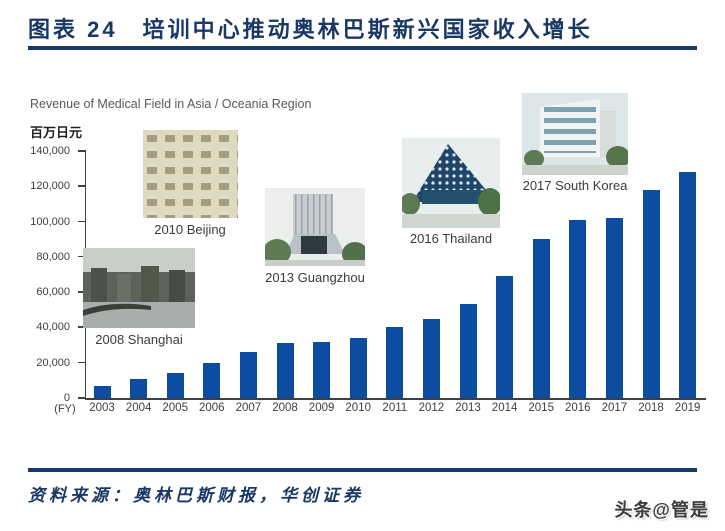  Describe the element at coordinates (504, 408) in the screenshot. I see `x-label-2014: 2014` at that location.